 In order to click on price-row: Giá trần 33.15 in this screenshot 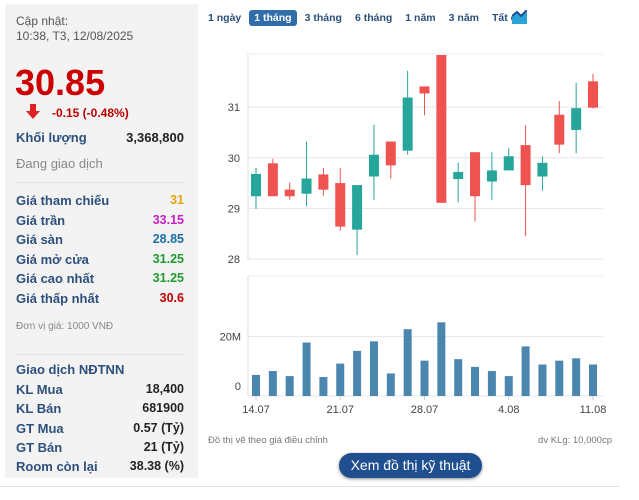, I will do `click(100, 220)`.